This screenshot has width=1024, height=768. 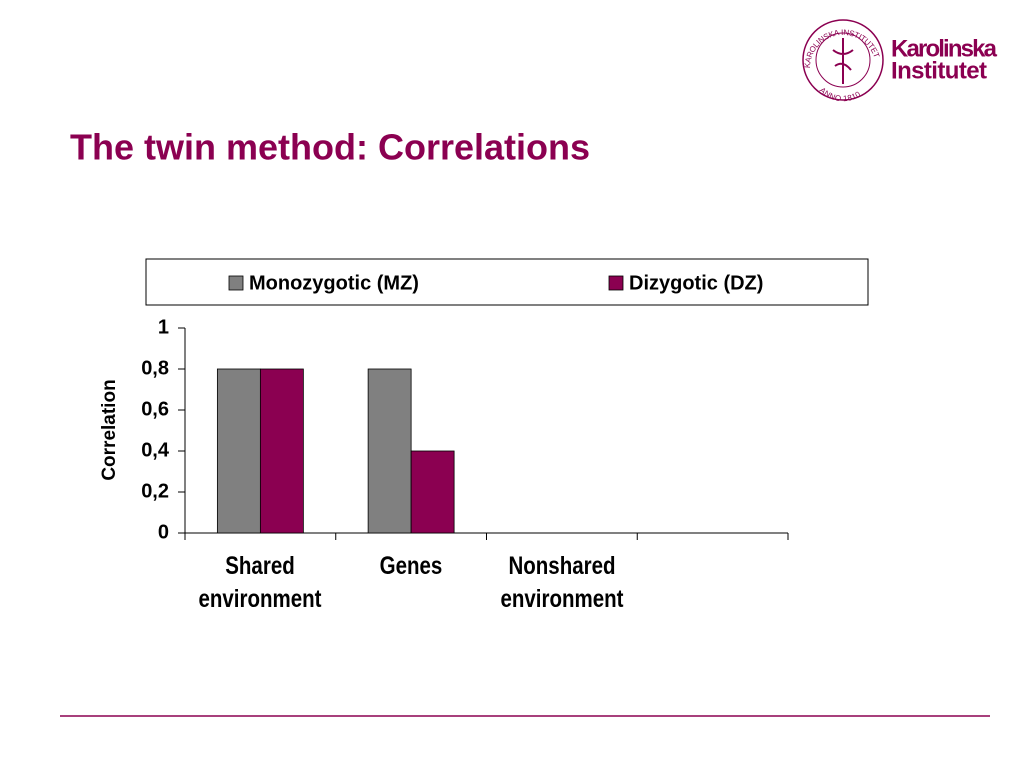 I want to click on y-tick-label: 0,4, so click(x=155, y=450).